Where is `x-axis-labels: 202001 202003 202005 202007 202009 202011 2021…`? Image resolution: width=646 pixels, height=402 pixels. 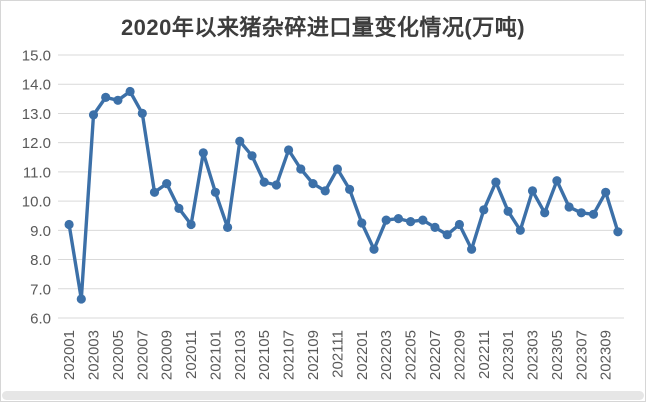
x-axis-labels: 202001 202003 202005 202007 202009 202011 2021… is located at coordinates (338, 355).